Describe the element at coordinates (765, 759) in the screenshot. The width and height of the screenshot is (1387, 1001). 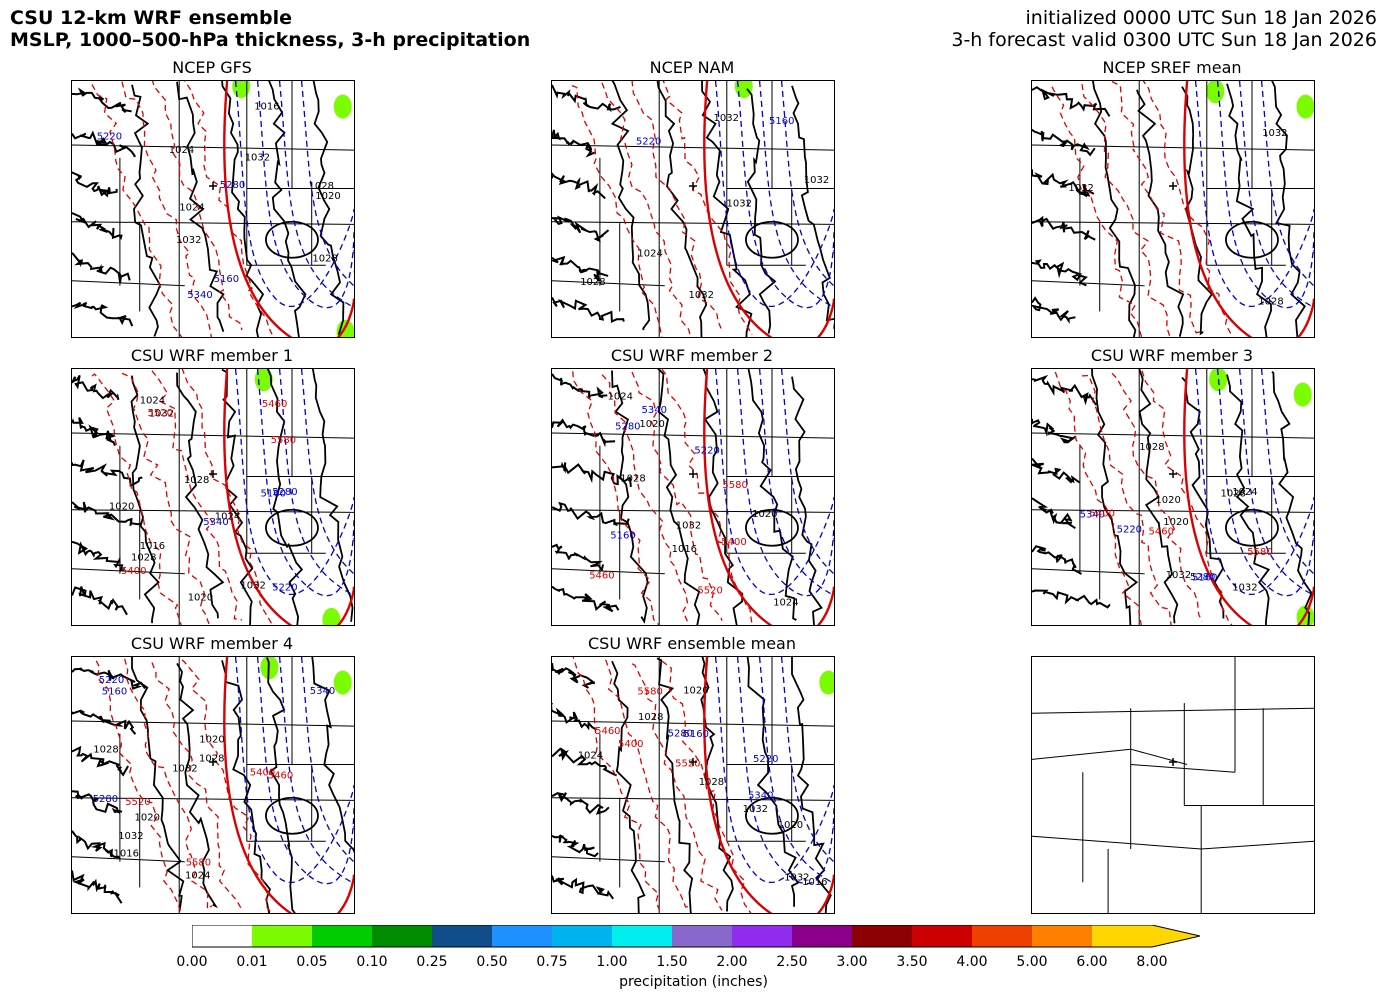
I see `thickness-label-cold: 5220` at that location.